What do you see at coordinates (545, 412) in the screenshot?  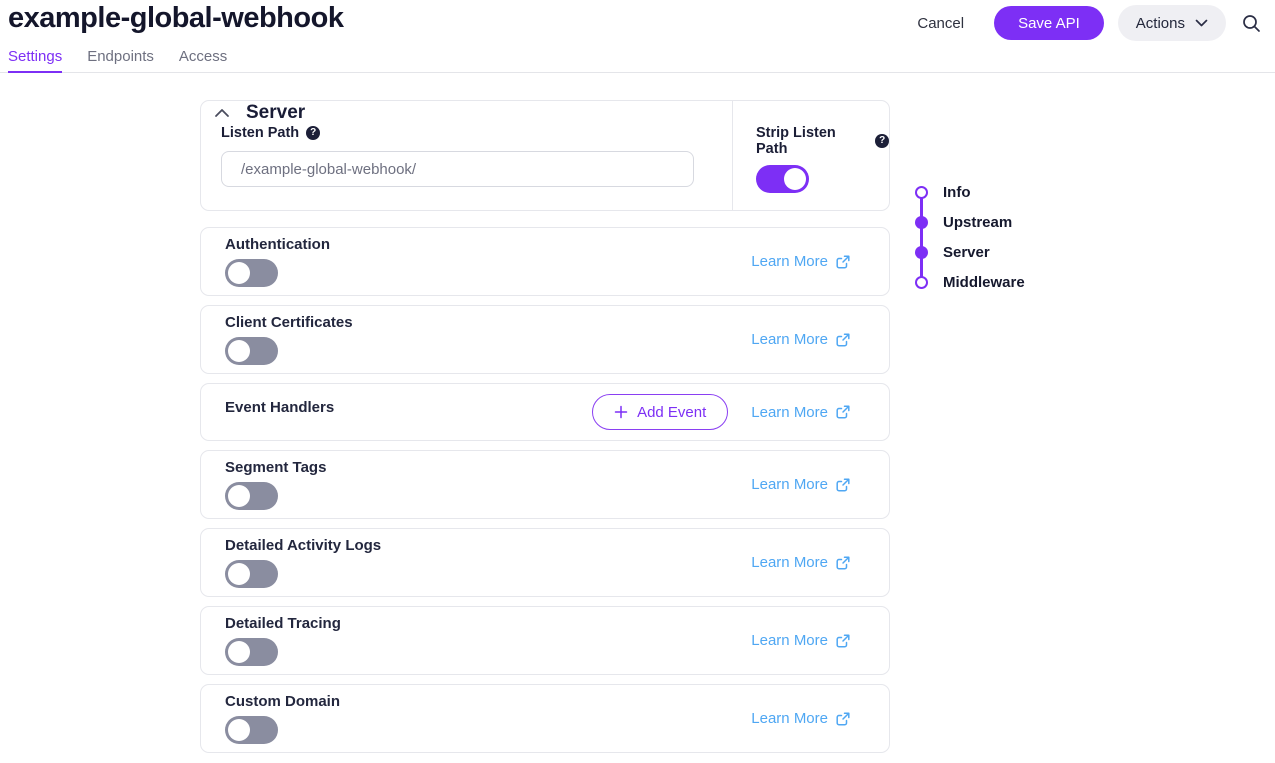 I see `feature-card-event-handlers: Event Handlers Add Event Learn More` at bounding box center [545, 412].